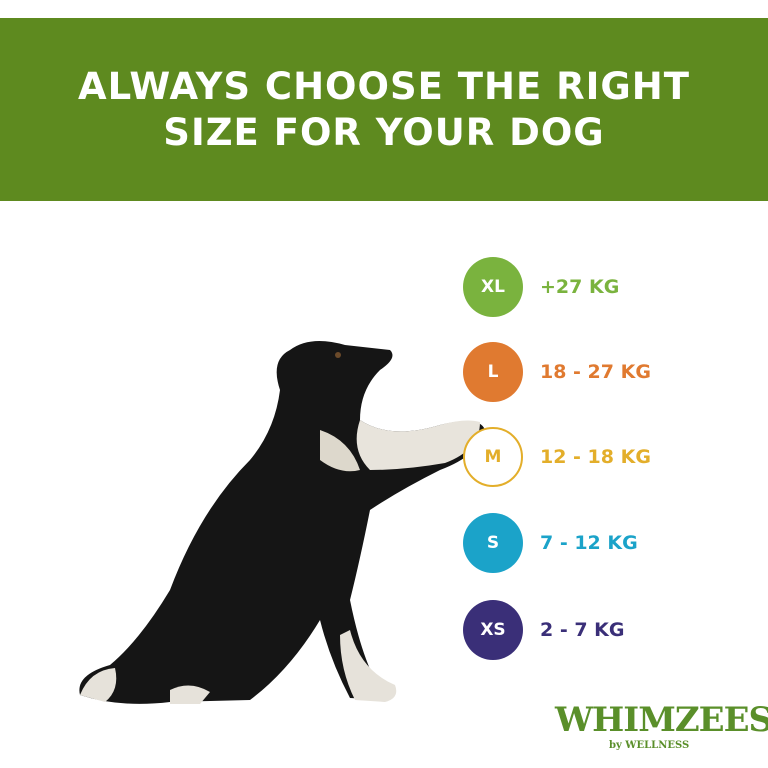  I want to click on size-row-m: M 12 - 18 KG, so click(557, 457).